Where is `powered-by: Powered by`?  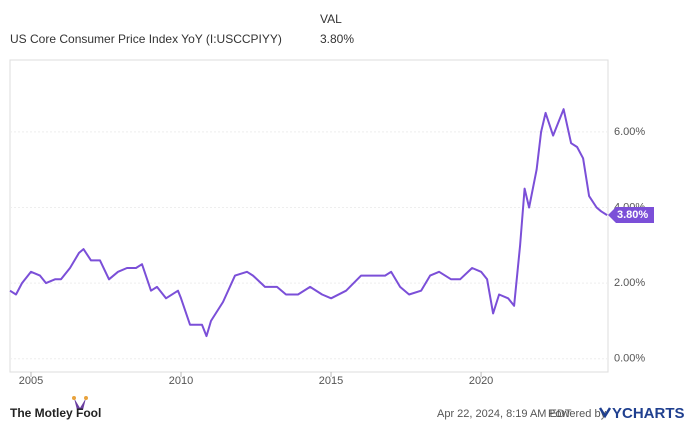 powered-by: Powered by is located at coordinates (577, 414).